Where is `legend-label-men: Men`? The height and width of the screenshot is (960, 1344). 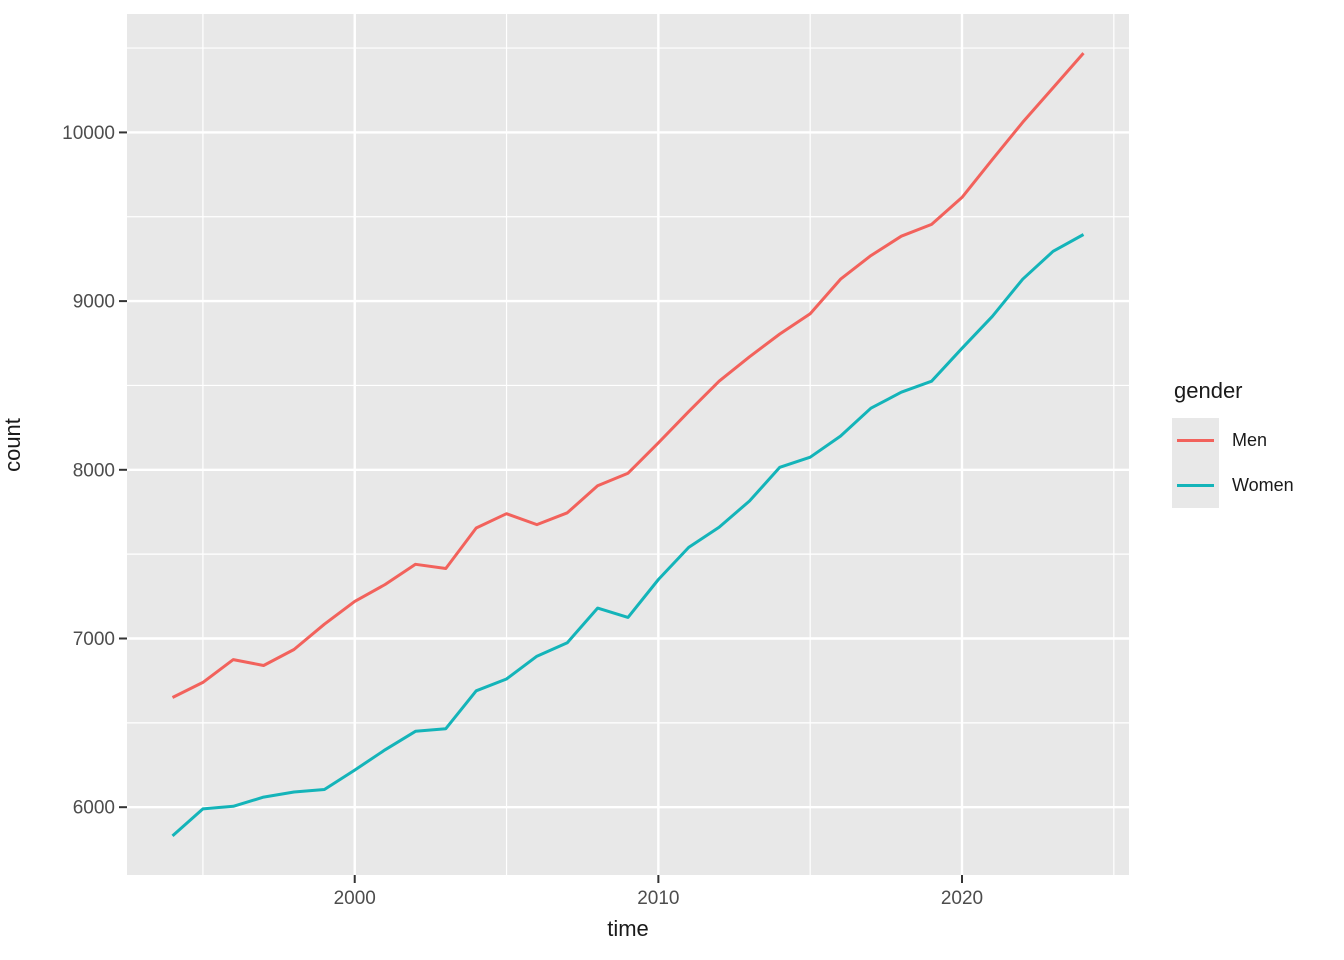
legend-label-men: Men is located at coordinates (1250, 440).